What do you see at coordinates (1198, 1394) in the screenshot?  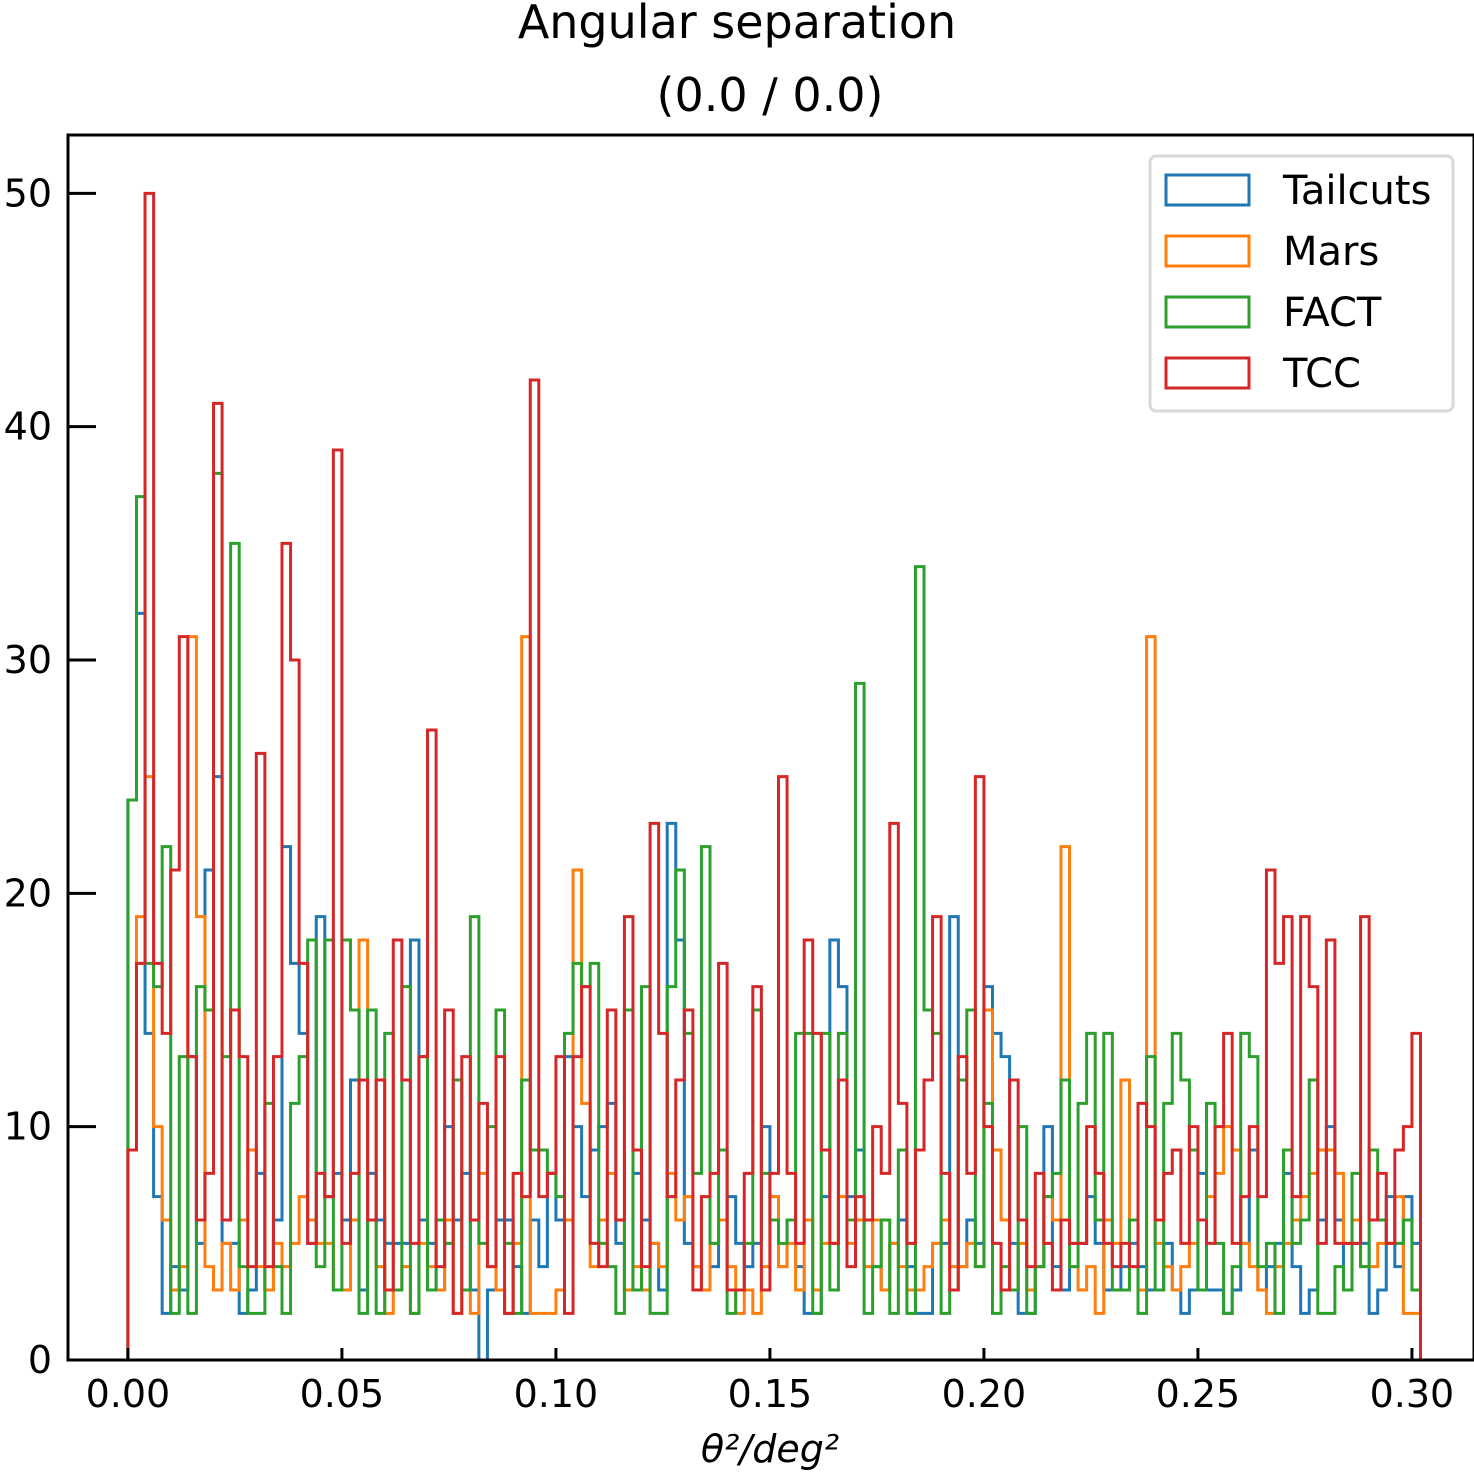 I see `x-tick-label: 0.25` at bounding box center [1198, 1394].